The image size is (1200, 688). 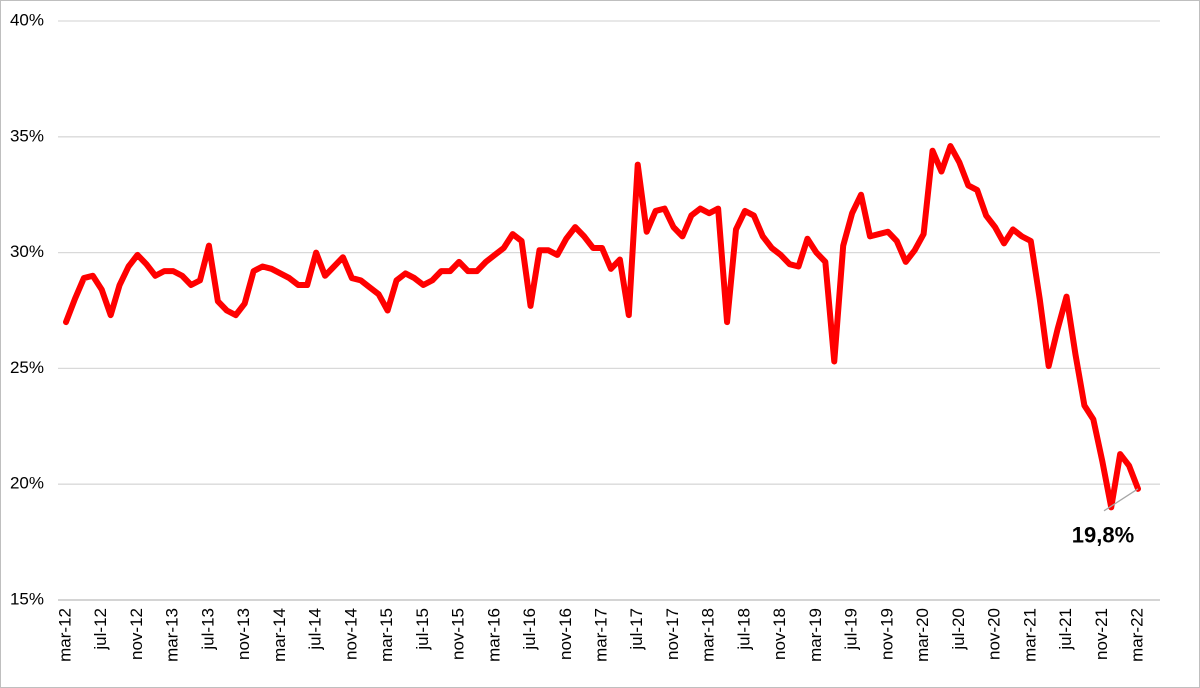 What do you see at coordinates (958, 629) in the screenshot?
I see `x-tick-label: jul-20` at bounding box center [958, 629].